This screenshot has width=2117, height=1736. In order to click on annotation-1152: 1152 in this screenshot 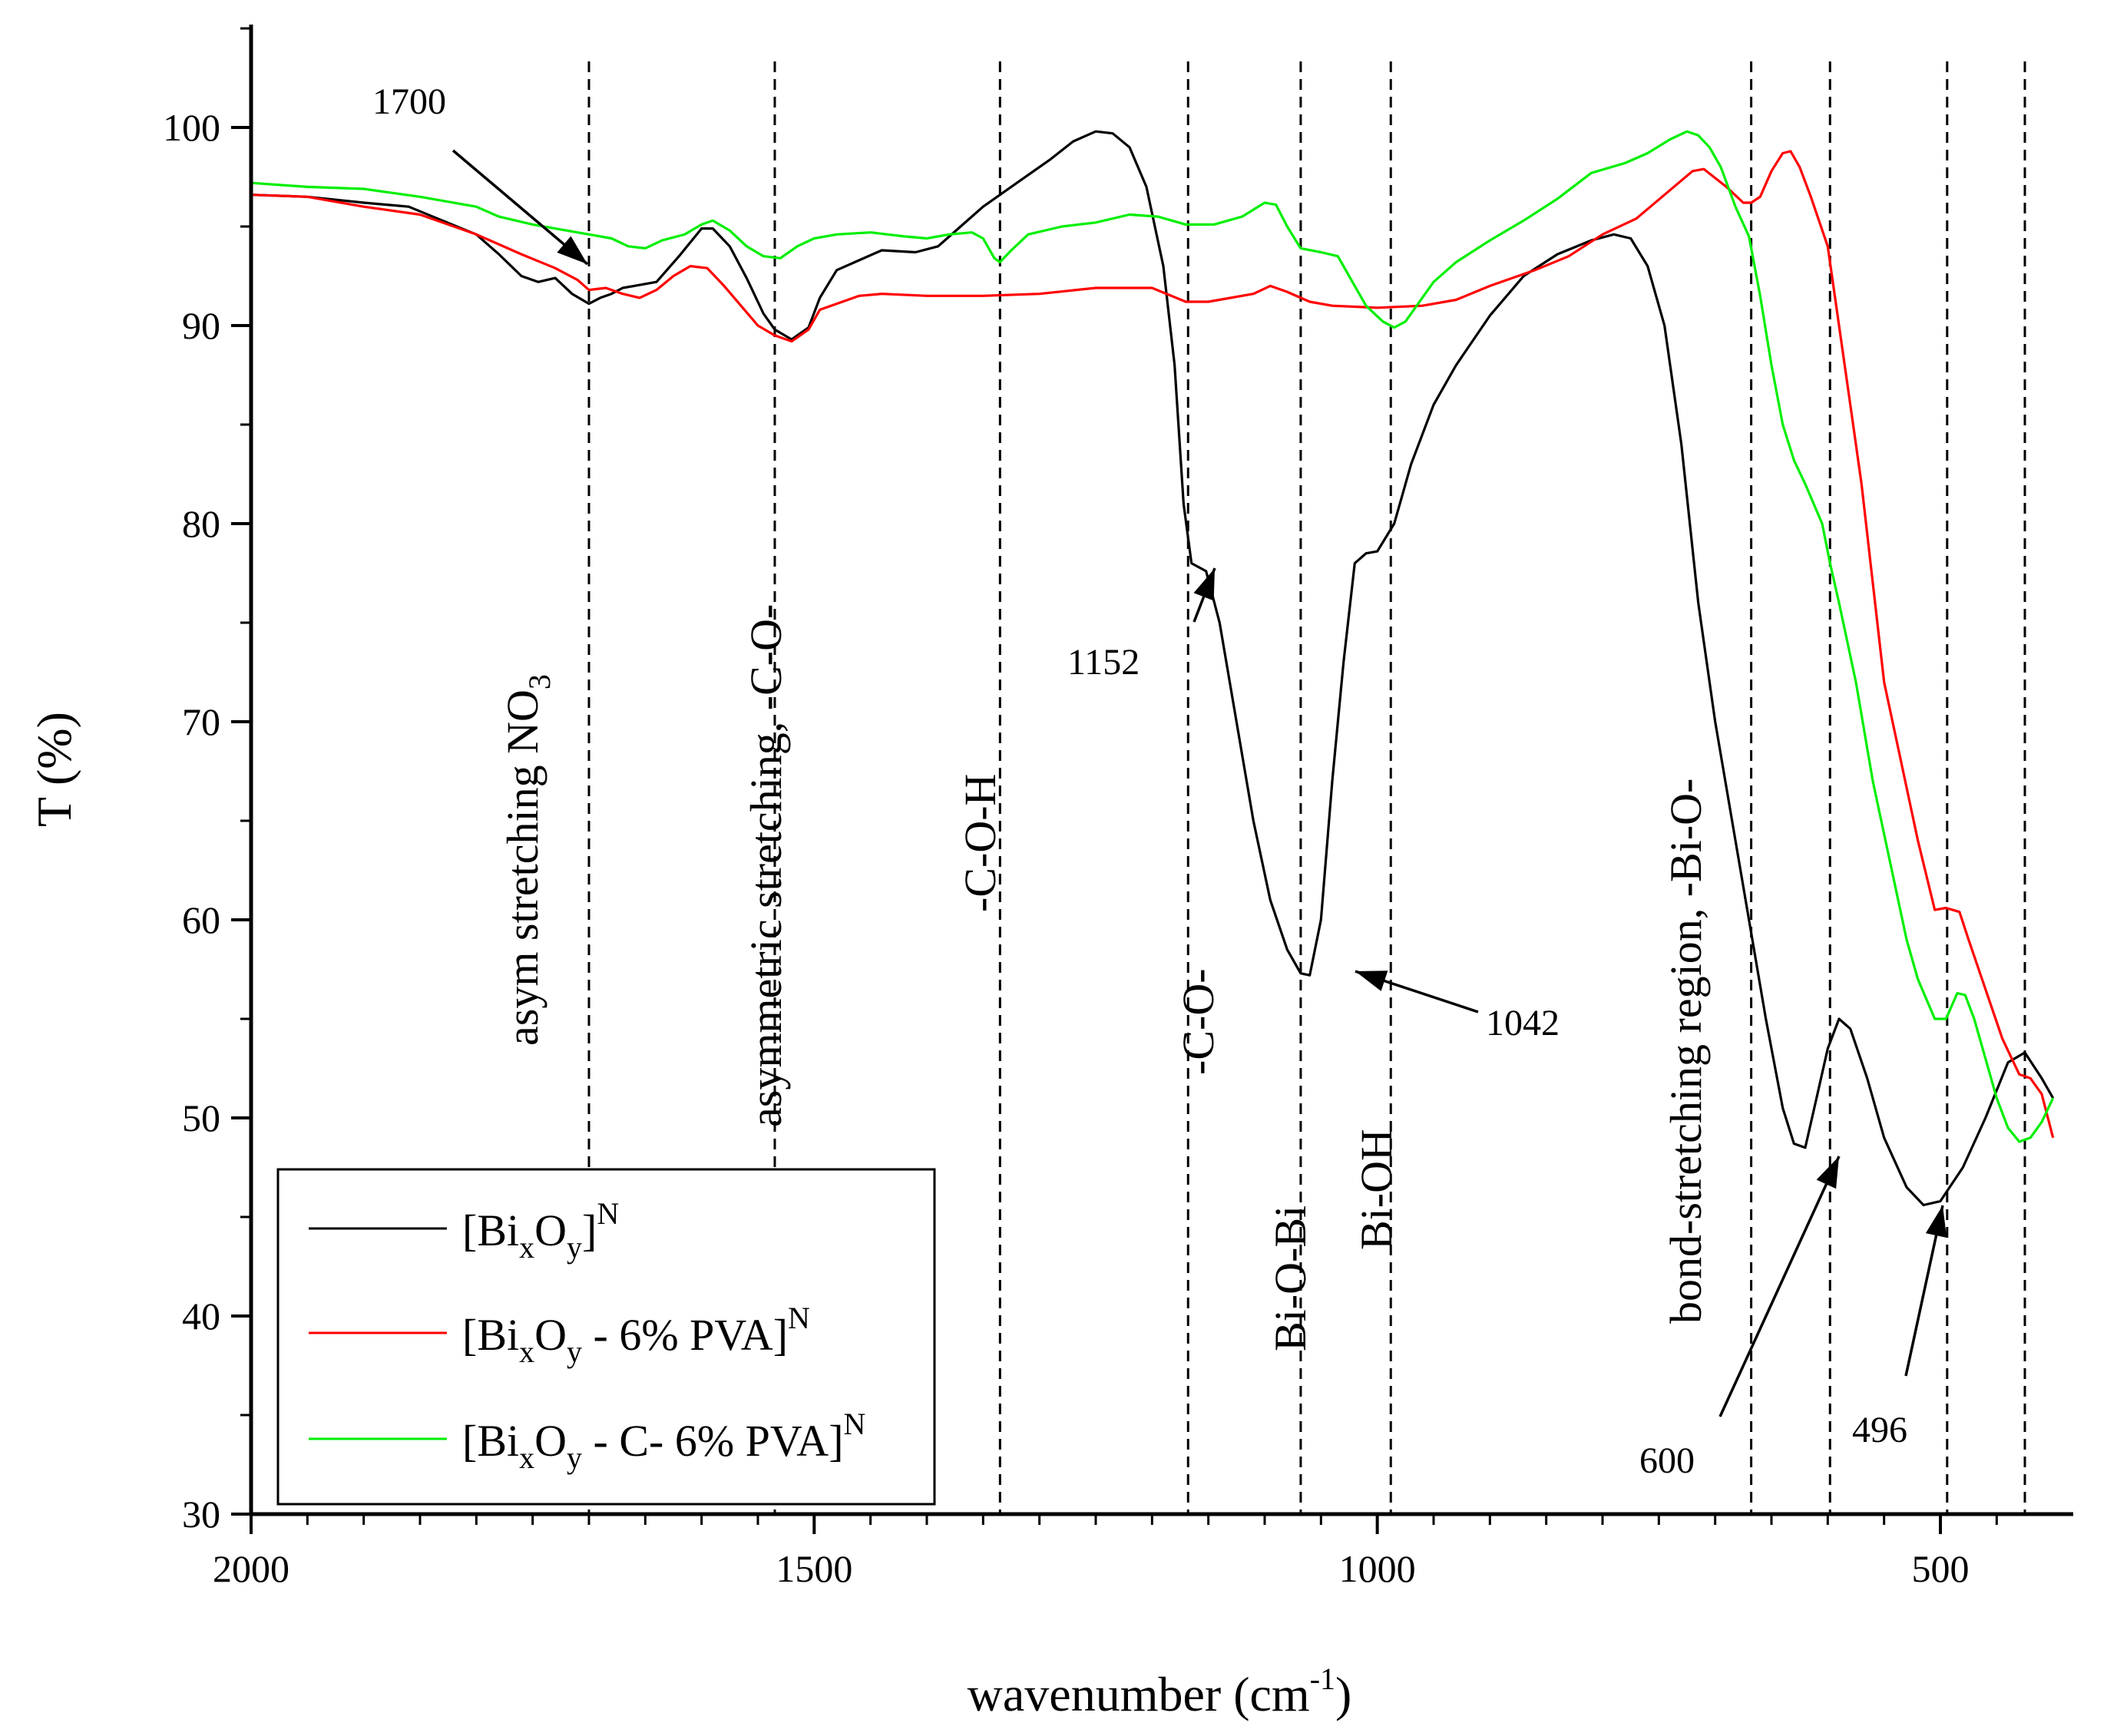, I will do `click(1103, 662)`.